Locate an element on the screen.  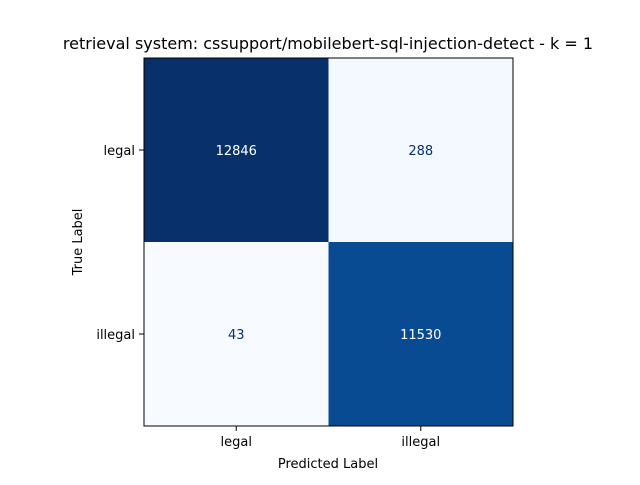
cell-value-label: 43 is located at coordinates (236, 335).